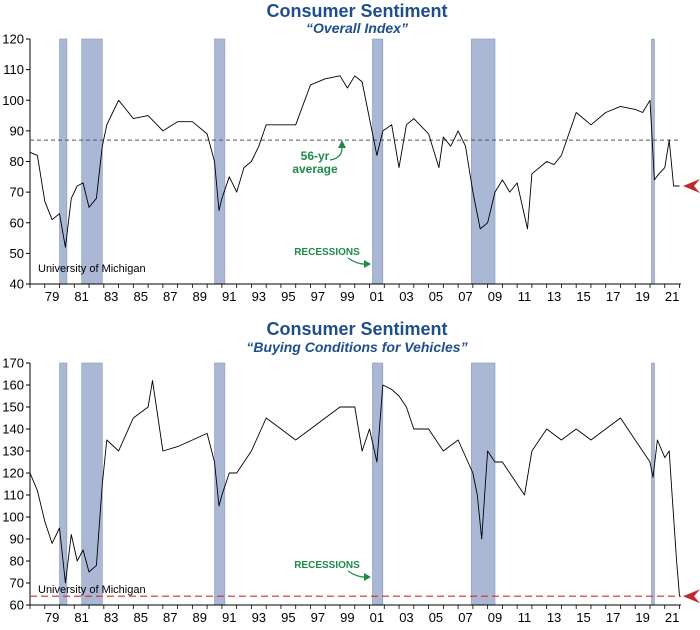  Describe the element at coordinates (691, 596) in the screenshot. I see `chart2-current-marker` at that location.